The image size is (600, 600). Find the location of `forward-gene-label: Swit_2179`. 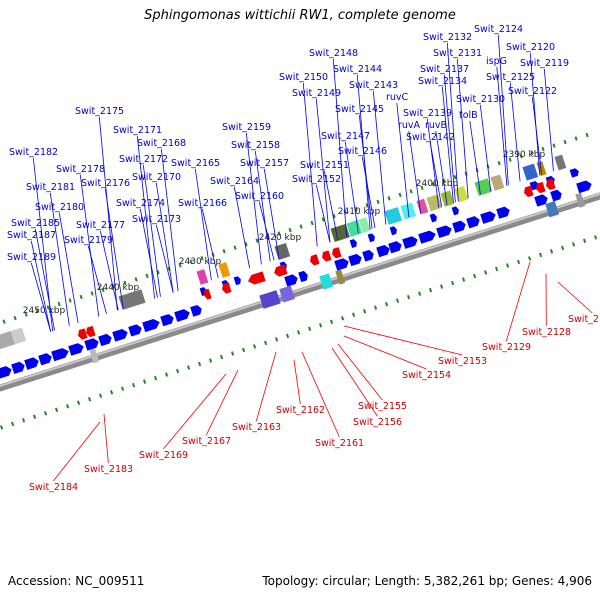

forward-gene-label: Swit_2179 is located at coordinates (88, 240).